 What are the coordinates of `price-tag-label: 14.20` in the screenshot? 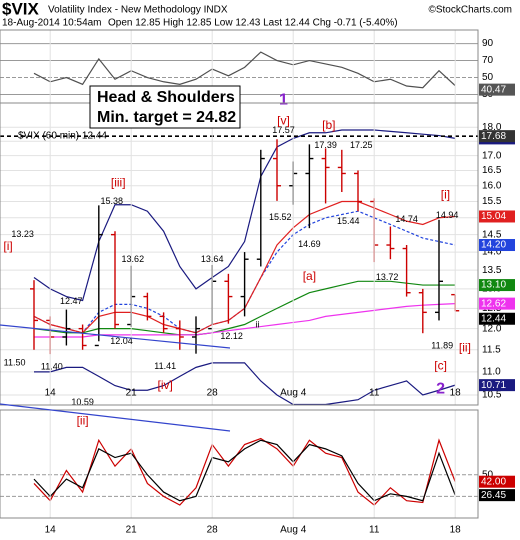 It's located at (493, 245).